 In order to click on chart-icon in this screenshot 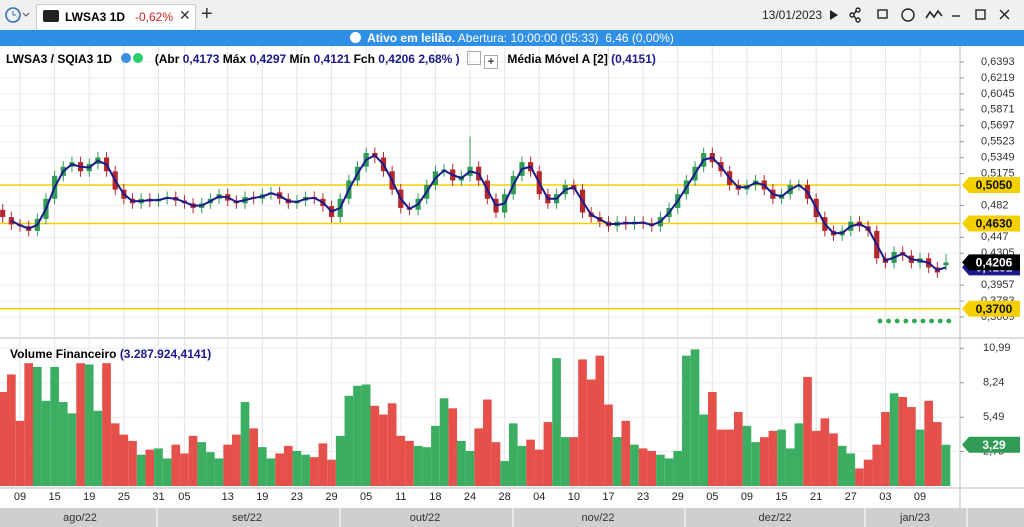, I will do `click(934, 14)`.